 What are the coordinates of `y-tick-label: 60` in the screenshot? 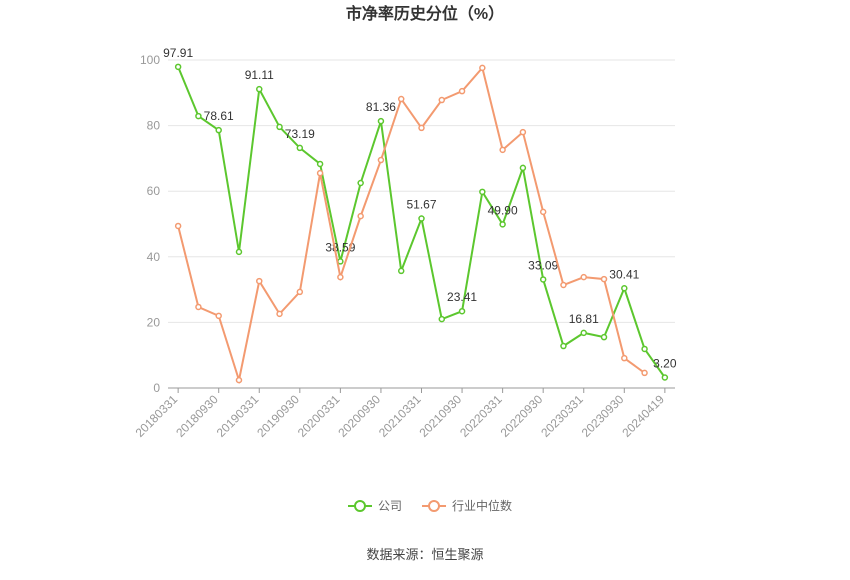 It's located at (154, 191).